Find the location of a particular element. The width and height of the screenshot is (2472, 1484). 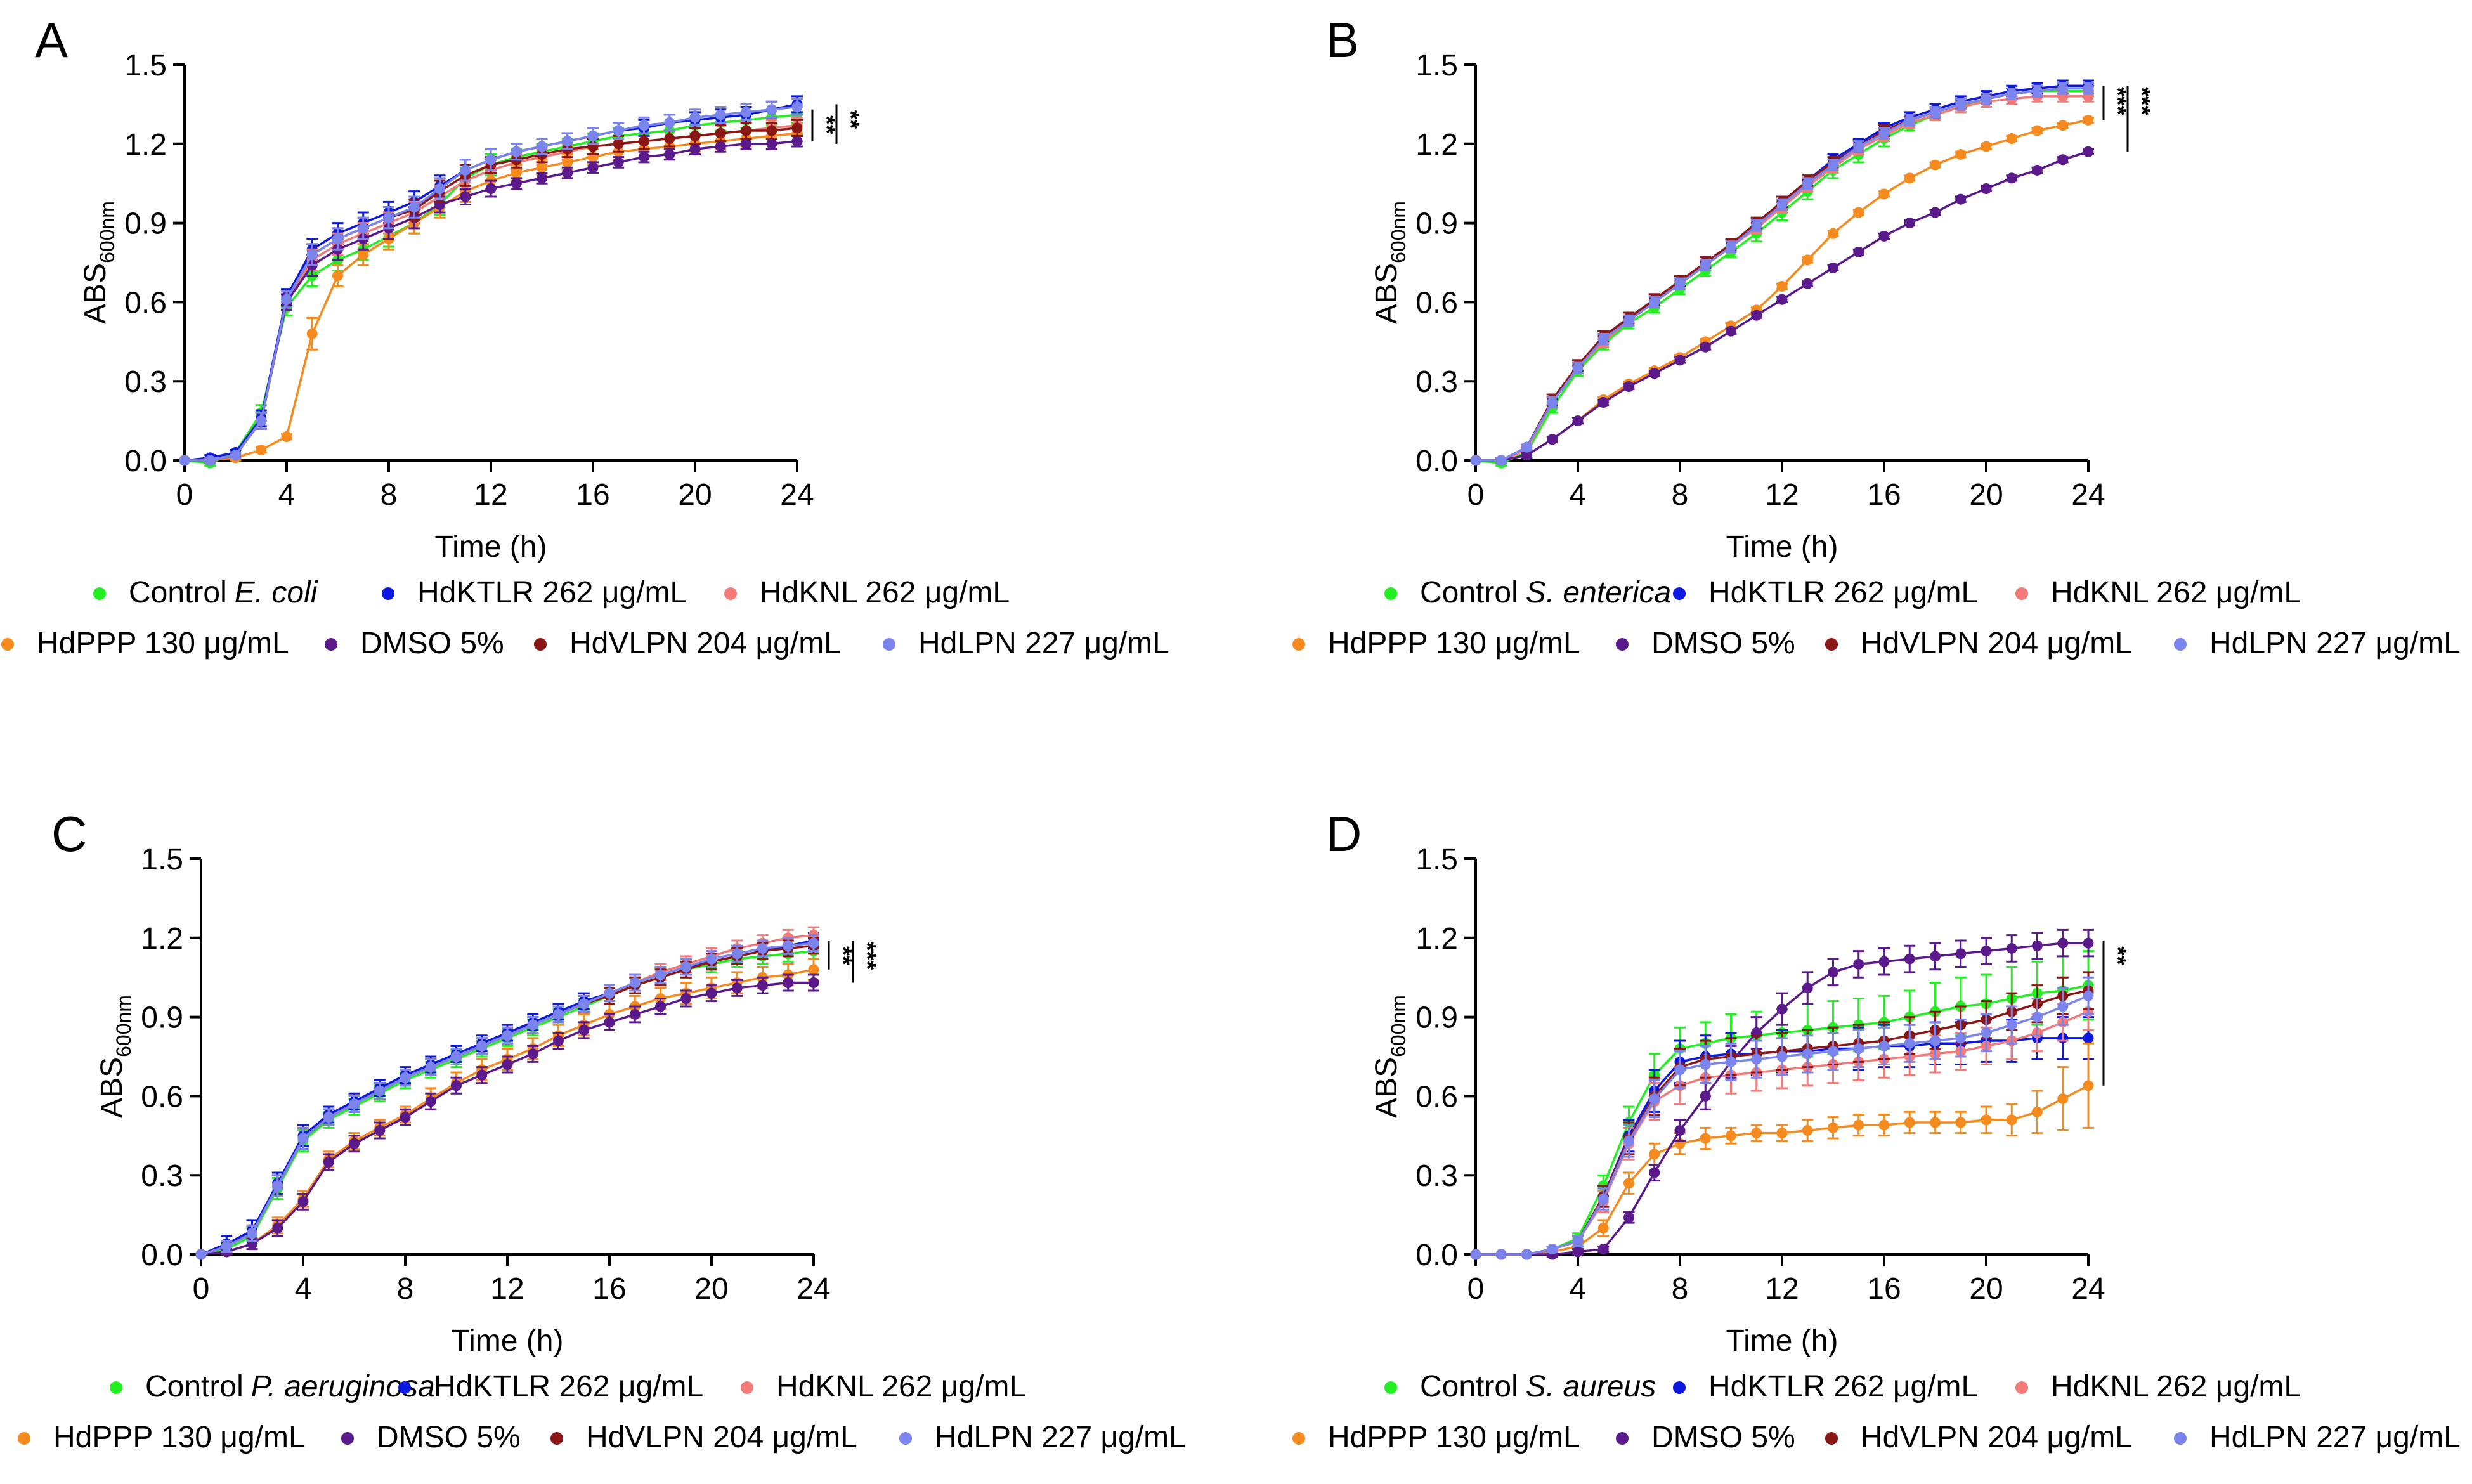

panel-label: C is located at coordinates (69, 834).